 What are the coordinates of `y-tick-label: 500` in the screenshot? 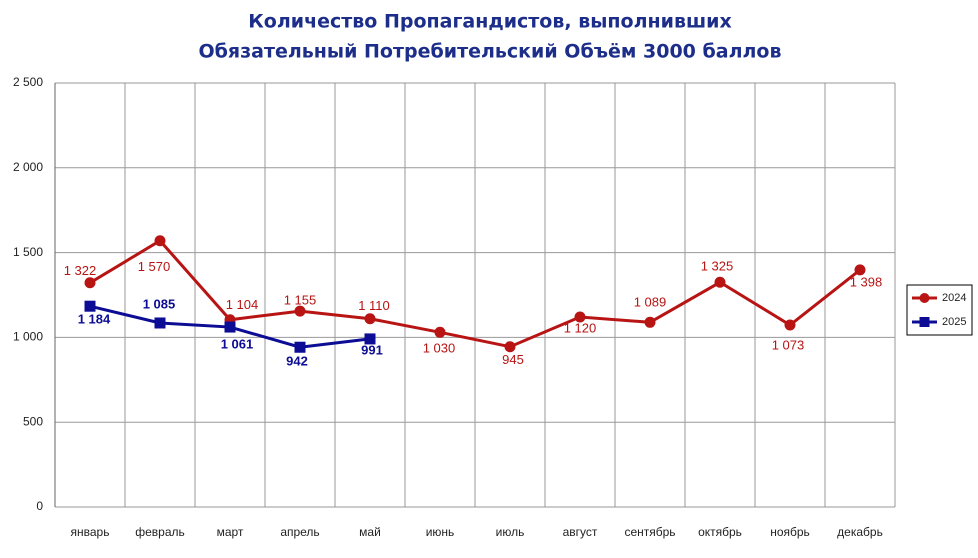 It's located at (33, 421).